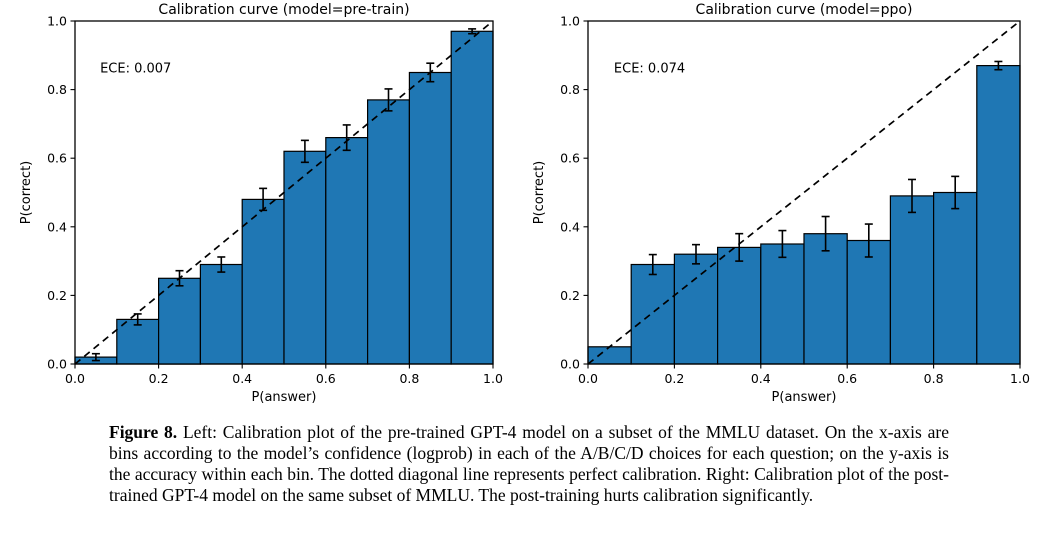  Describe the element at coordinates (283, 10) in the screenshot. I see `chart-title: Calibration curve (model=pre-train)` at that location.